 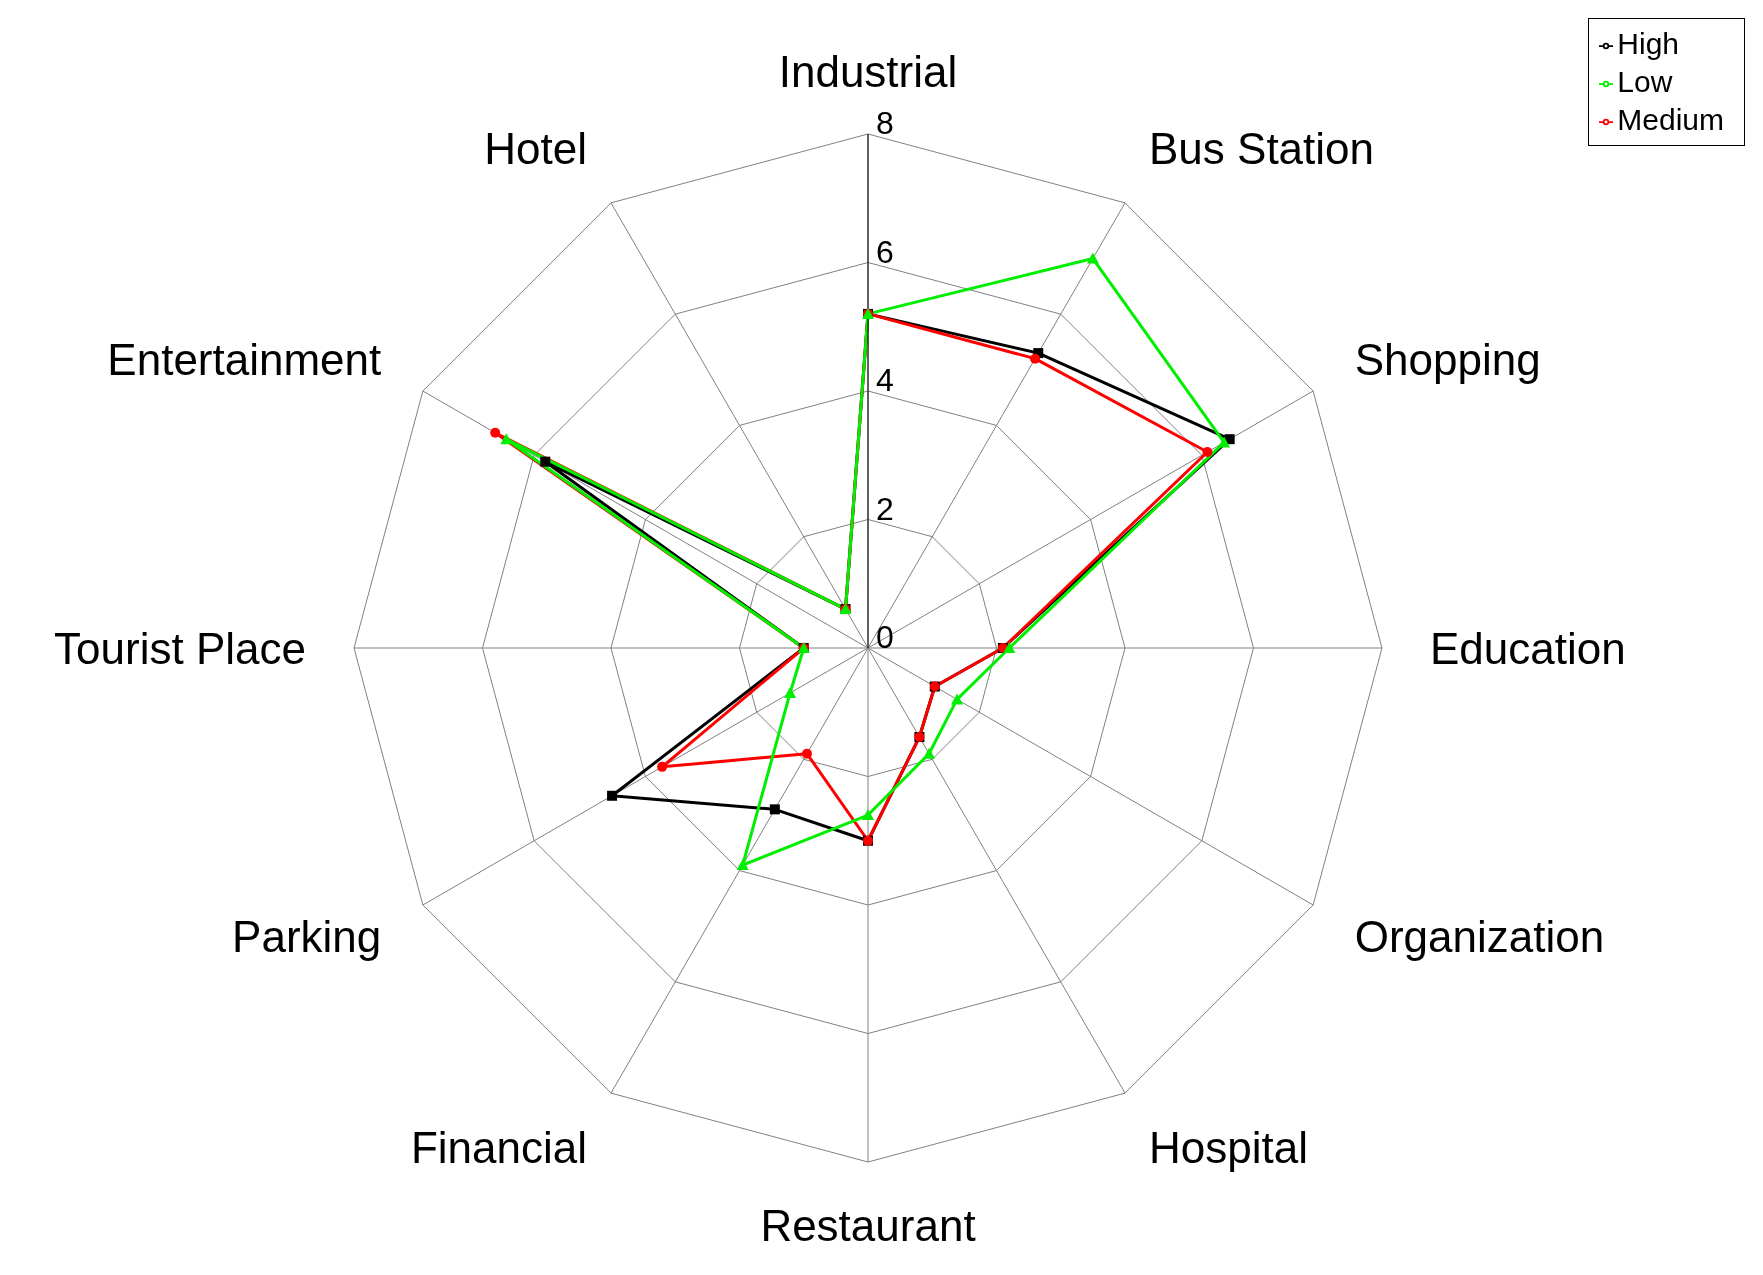 I want to click on y-tick-label: 2, so click(x=885, y=508).